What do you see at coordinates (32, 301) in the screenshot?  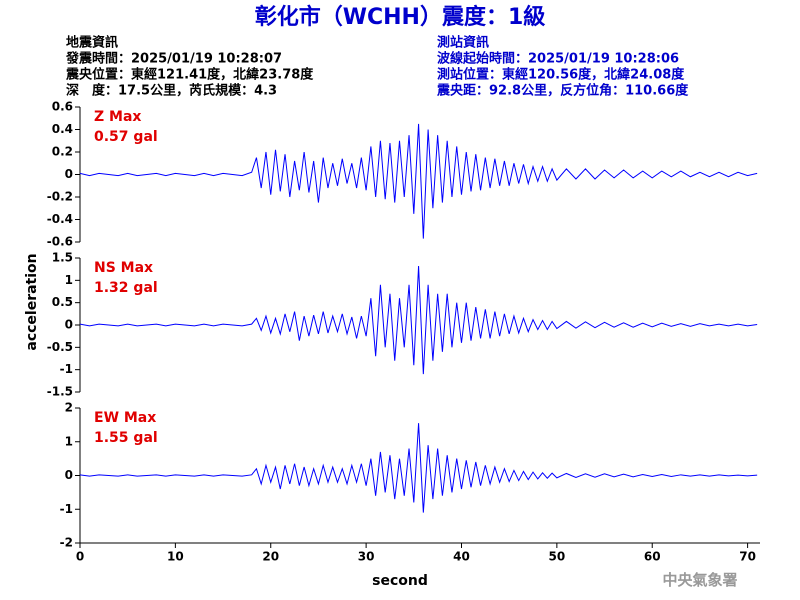 I see `y-axis-label: acceleration` at bounding box center [32, 301].